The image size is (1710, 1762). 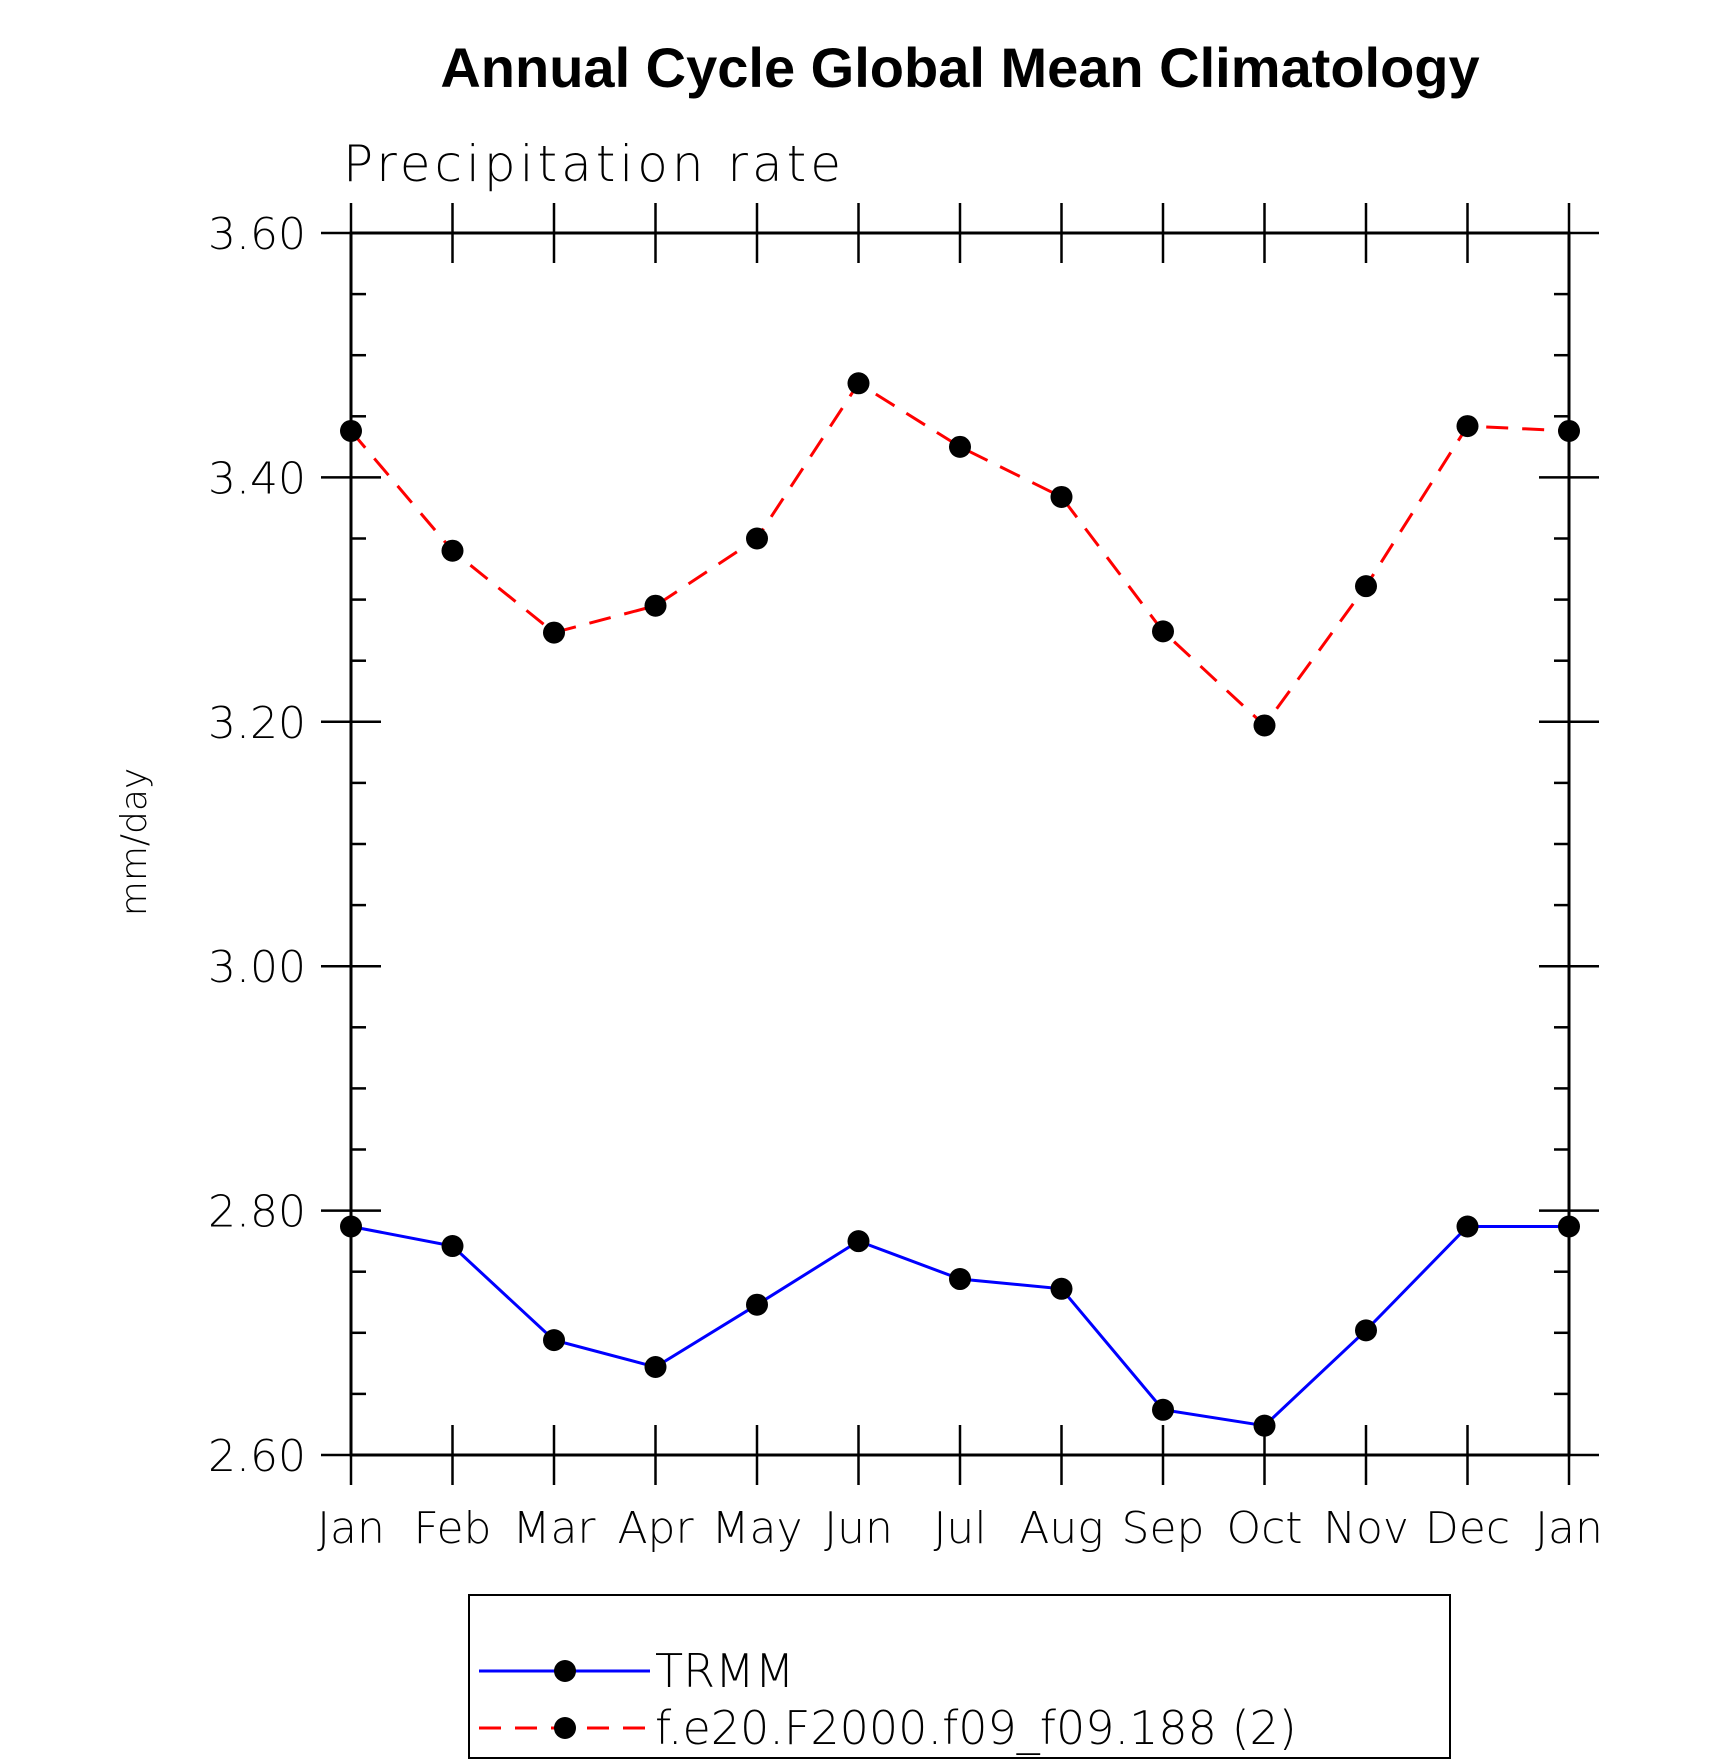 What do you see at coordinates (724, 1671) in the screenshot?
I see `legend-label: TRMM` at bounding box center [724, 1671].